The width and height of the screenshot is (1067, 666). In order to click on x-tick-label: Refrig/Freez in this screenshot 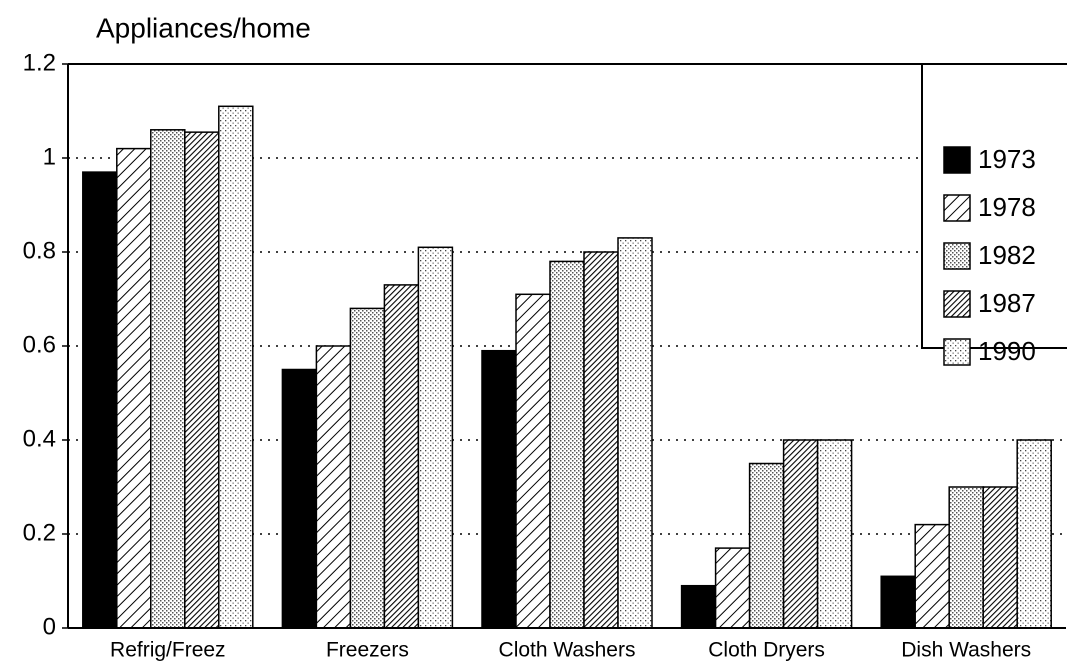, I will do `click(168, 650)`.